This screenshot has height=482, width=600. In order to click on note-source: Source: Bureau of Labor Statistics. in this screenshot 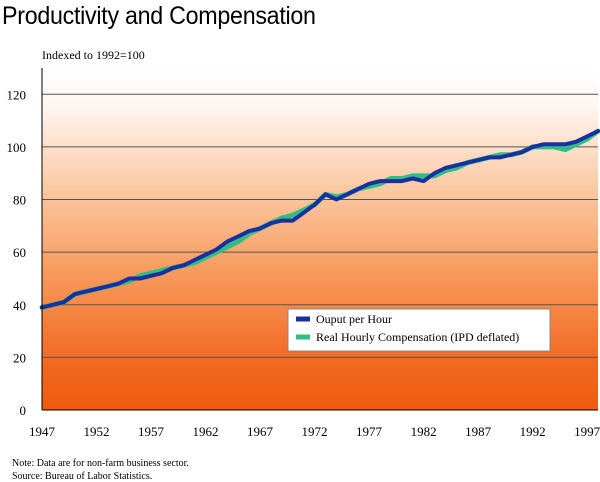, I will do `click(82, 476)`.